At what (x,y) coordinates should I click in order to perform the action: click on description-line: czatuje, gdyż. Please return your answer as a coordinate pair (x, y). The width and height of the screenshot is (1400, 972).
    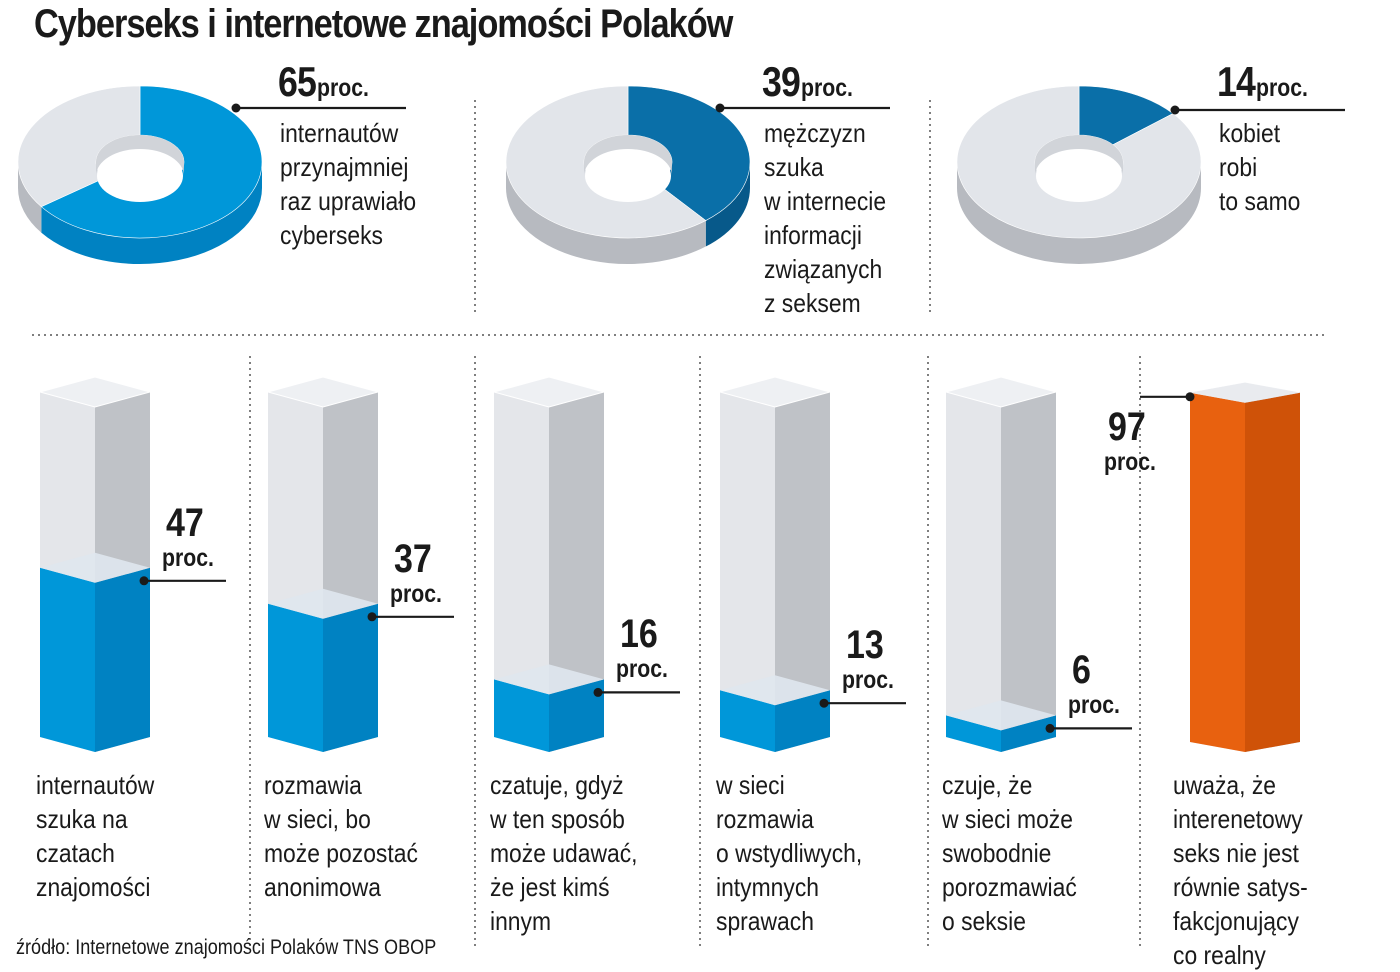
    Looking at the image, I should click on (557, 785).